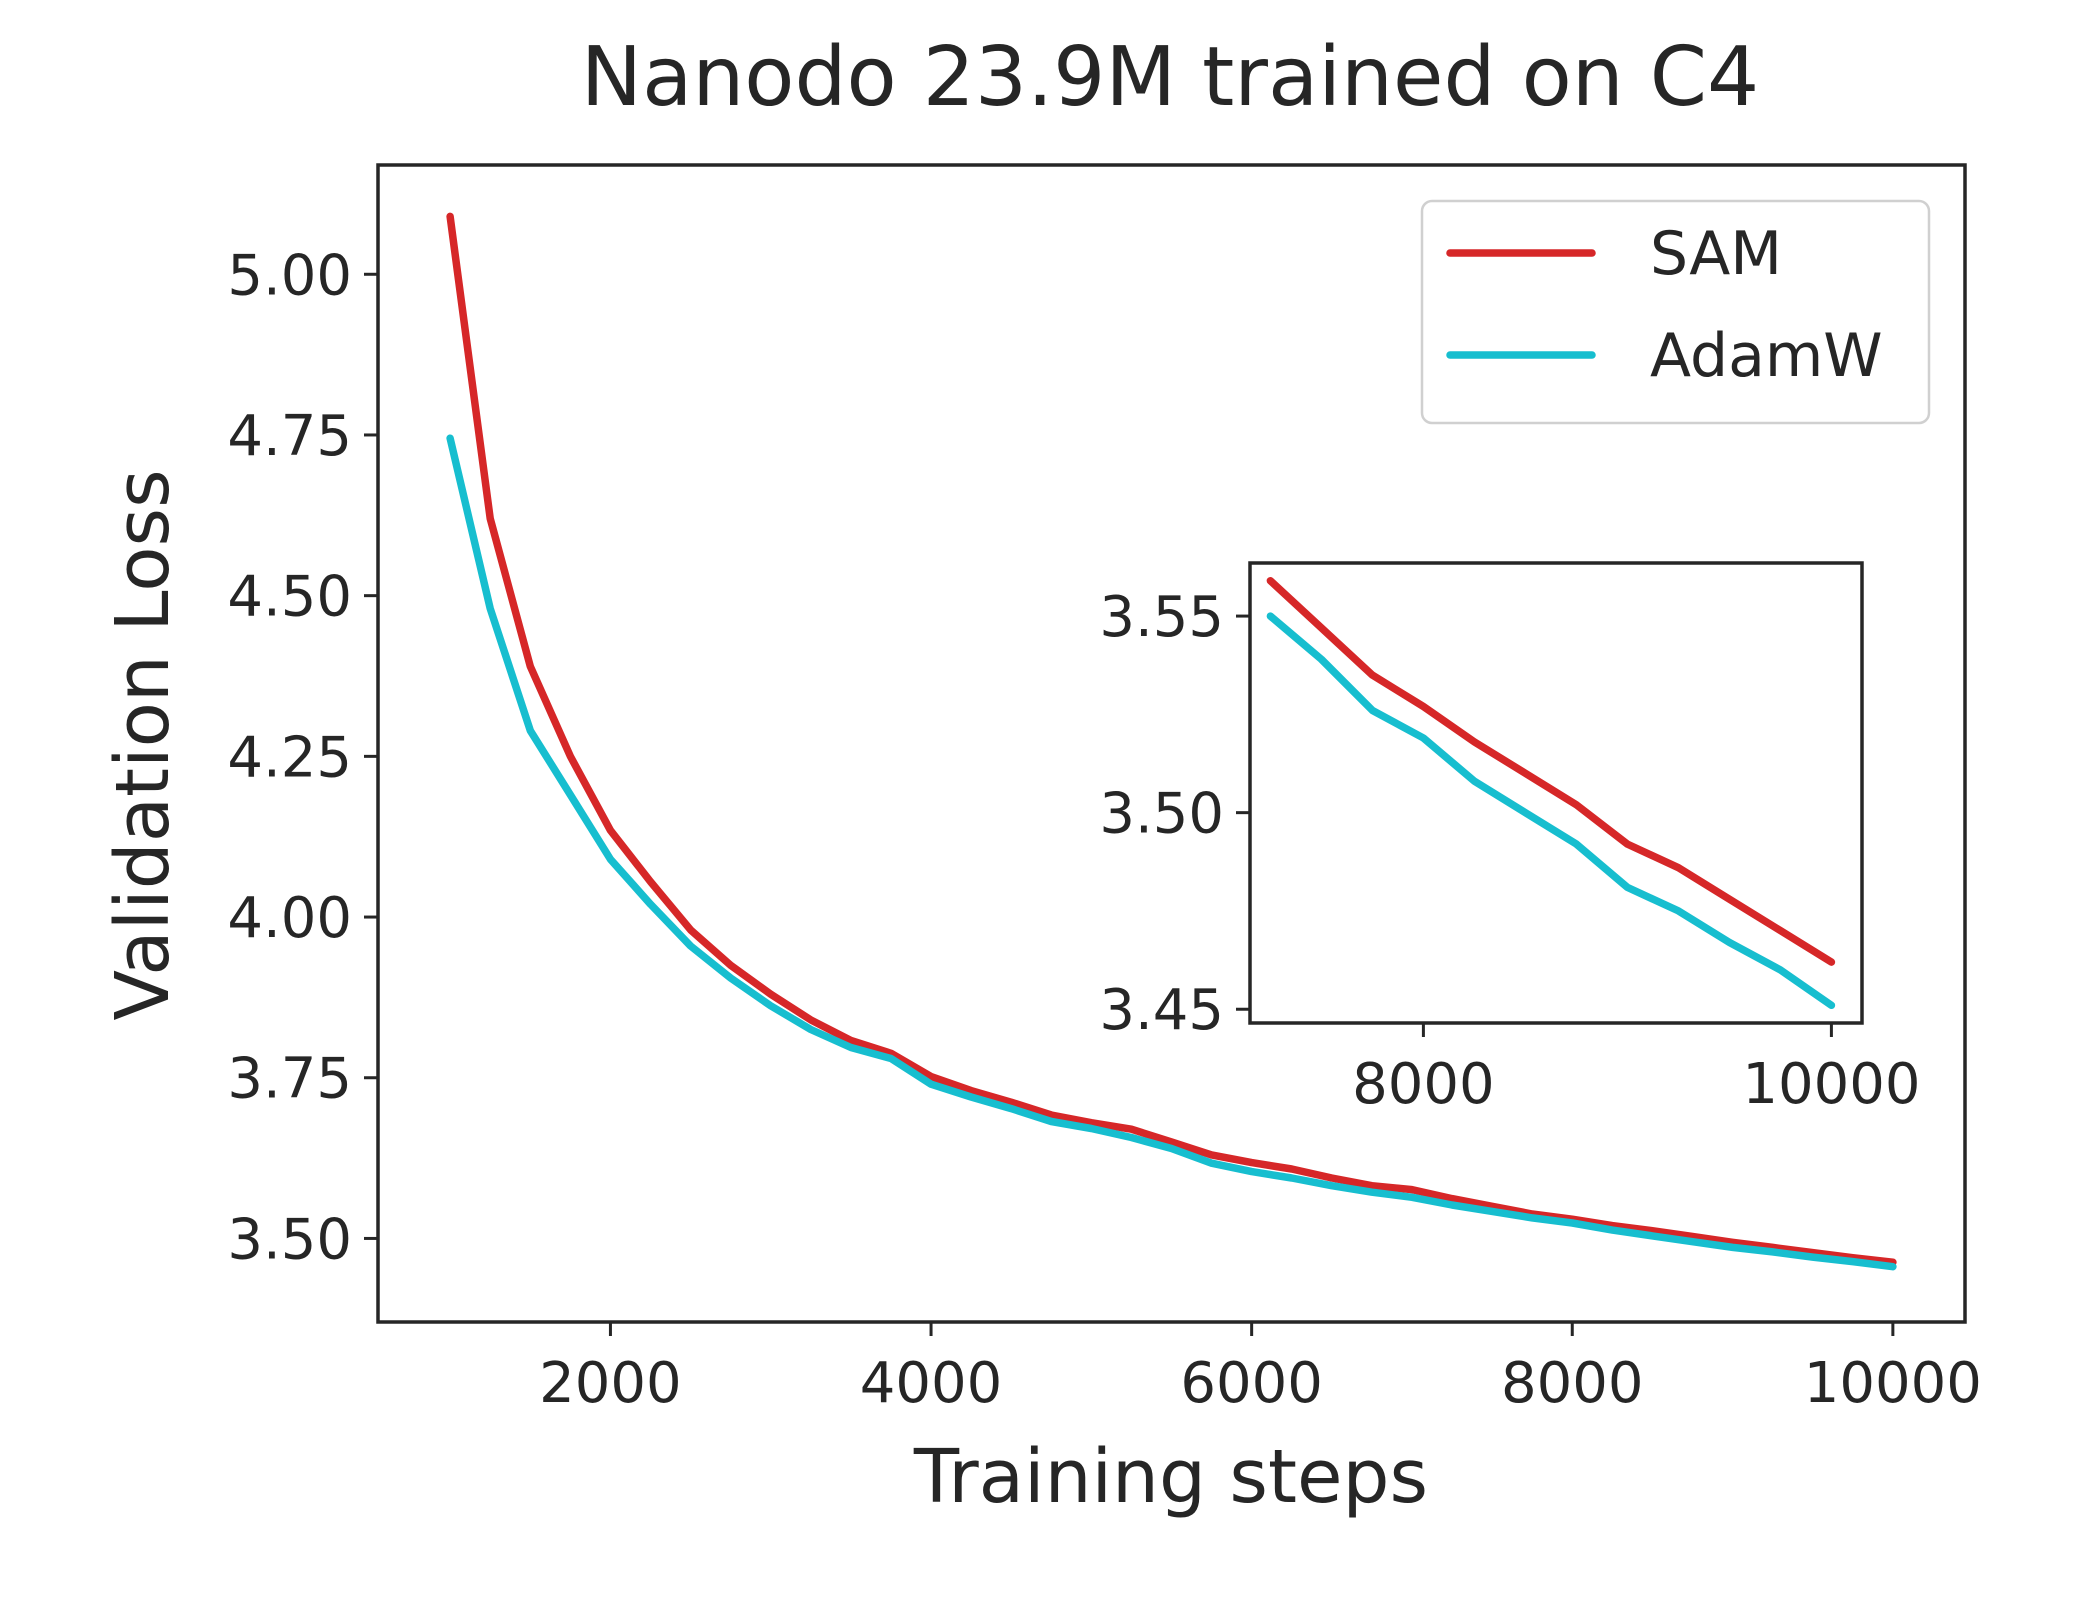 Image resolution: width=2088 pixels, height=1624 pixels. I want to click on main-x-tick-label: 10000, so click(1893, 1383).